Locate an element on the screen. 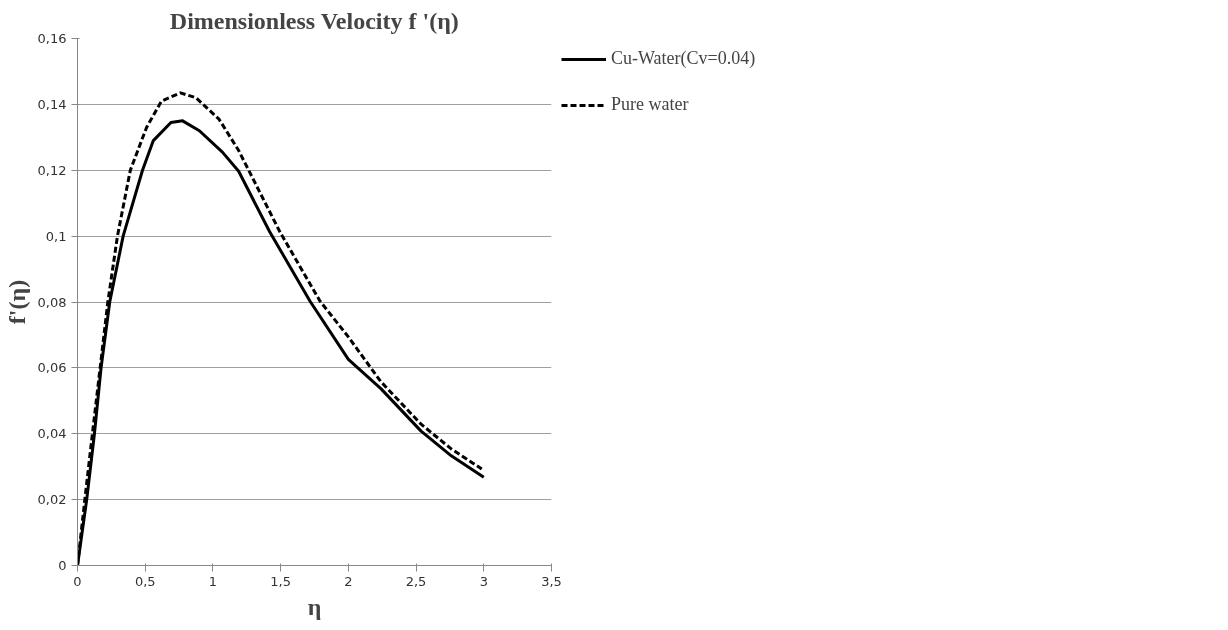  y-tick-label: 0 is located at coordinates (62, 565).